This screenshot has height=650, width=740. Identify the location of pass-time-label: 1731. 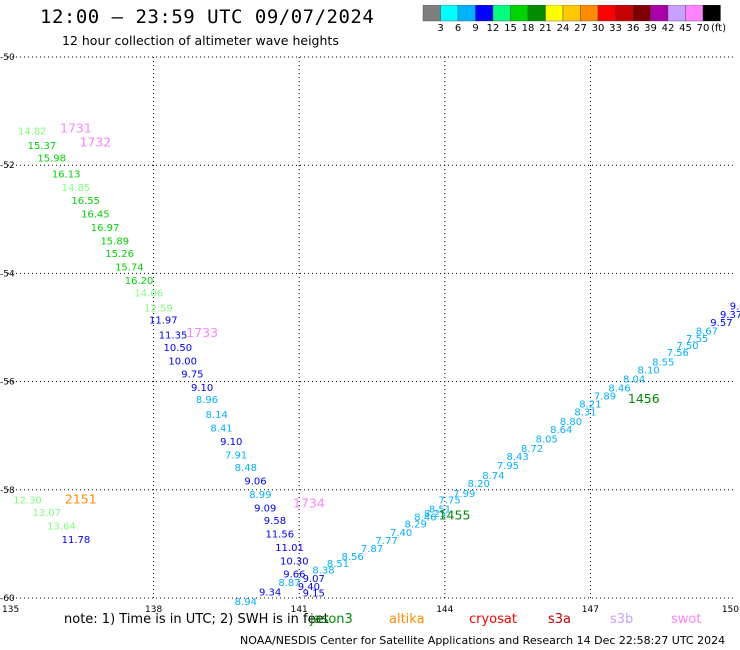
(76, 128).